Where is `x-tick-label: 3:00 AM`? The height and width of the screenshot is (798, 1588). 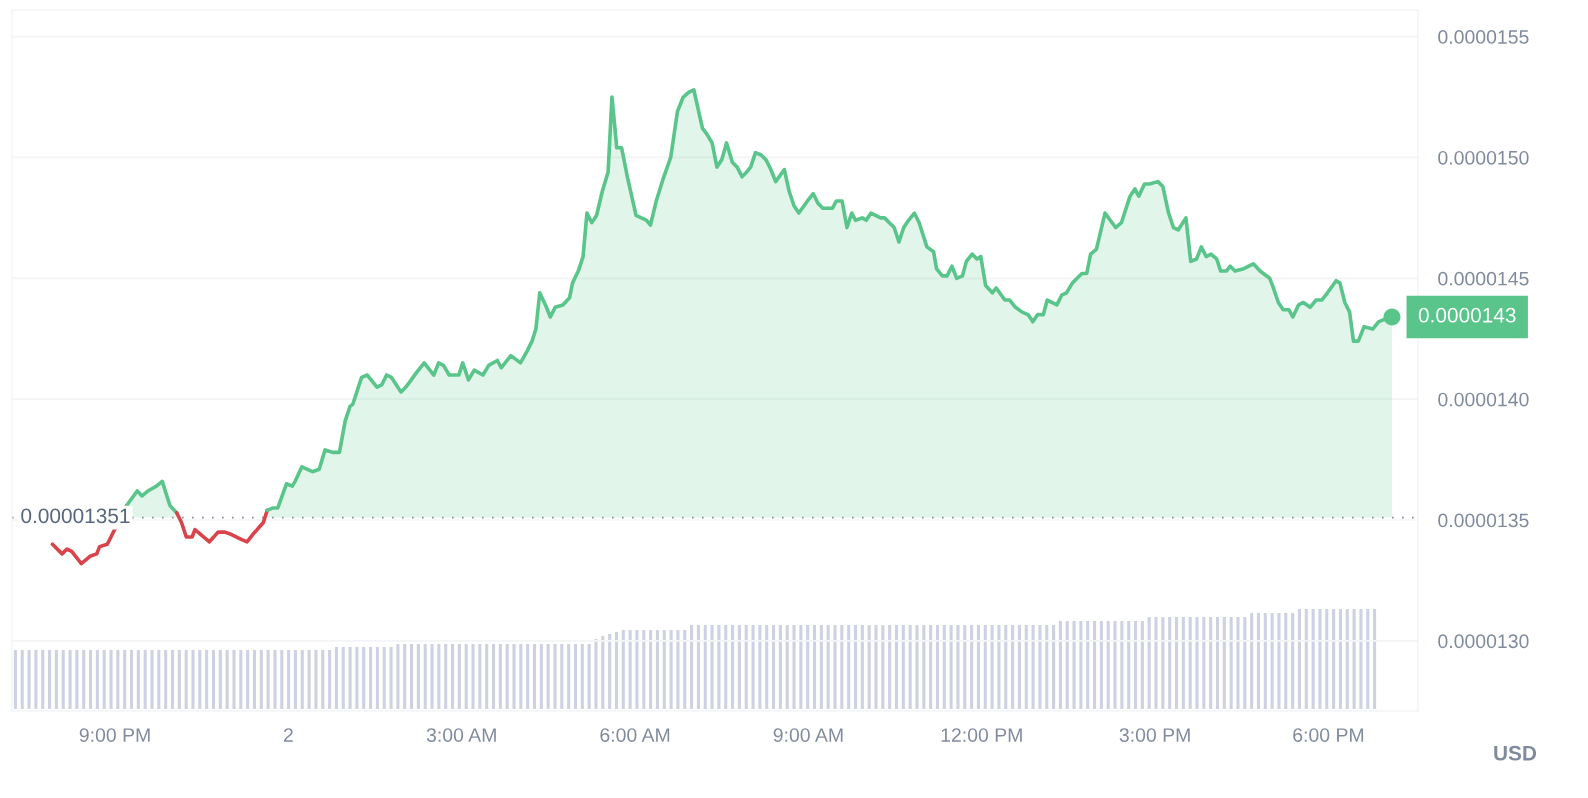
x-tick-label: 3:00 AM is located at coordinates (461, 735).